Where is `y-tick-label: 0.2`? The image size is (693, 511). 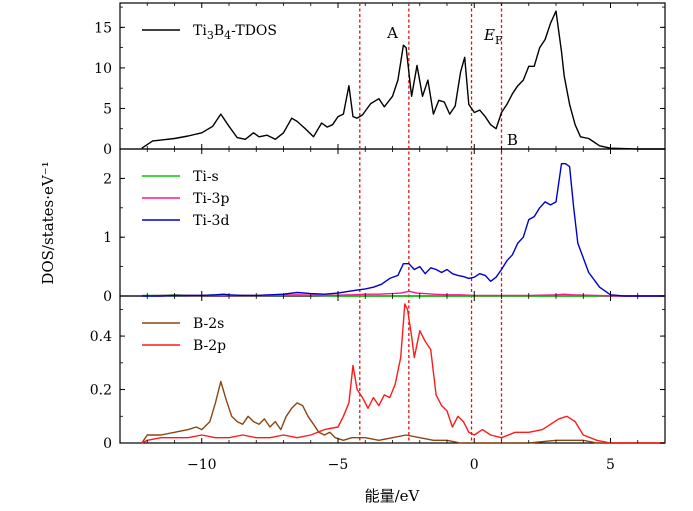 y-tick-label: 0.2 is located at coordinates (101, 391).